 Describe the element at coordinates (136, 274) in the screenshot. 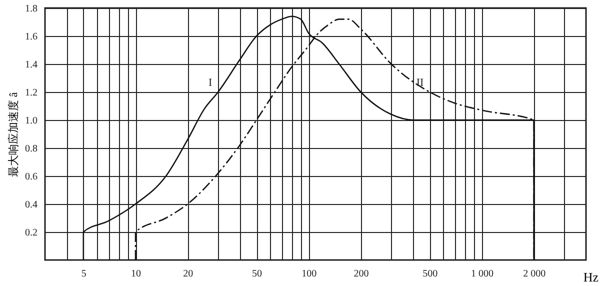

I see `x-tick-label: 10` at that location.